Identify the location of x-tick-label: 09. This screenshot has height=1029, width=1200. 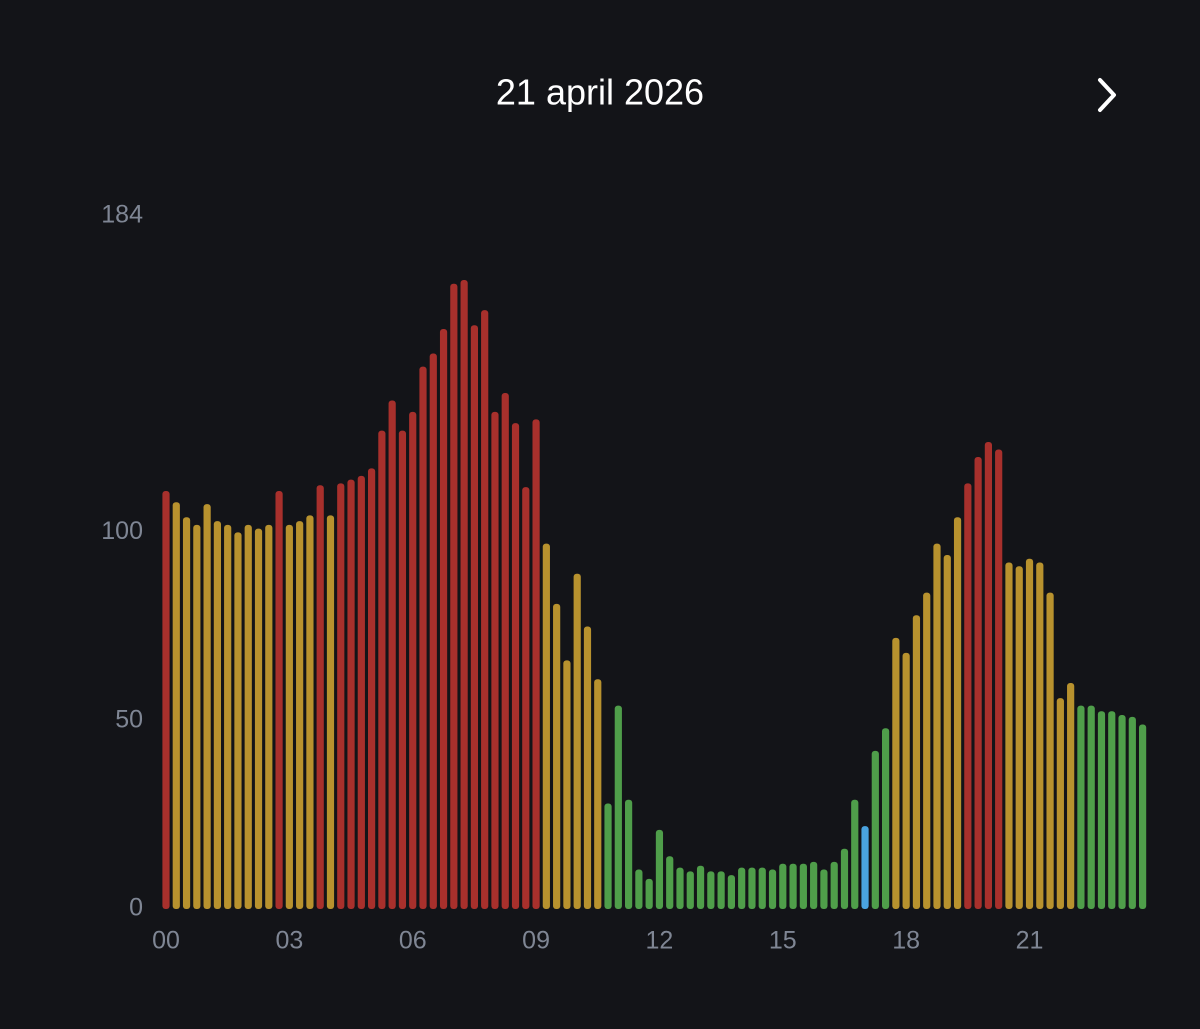
(536, 941).